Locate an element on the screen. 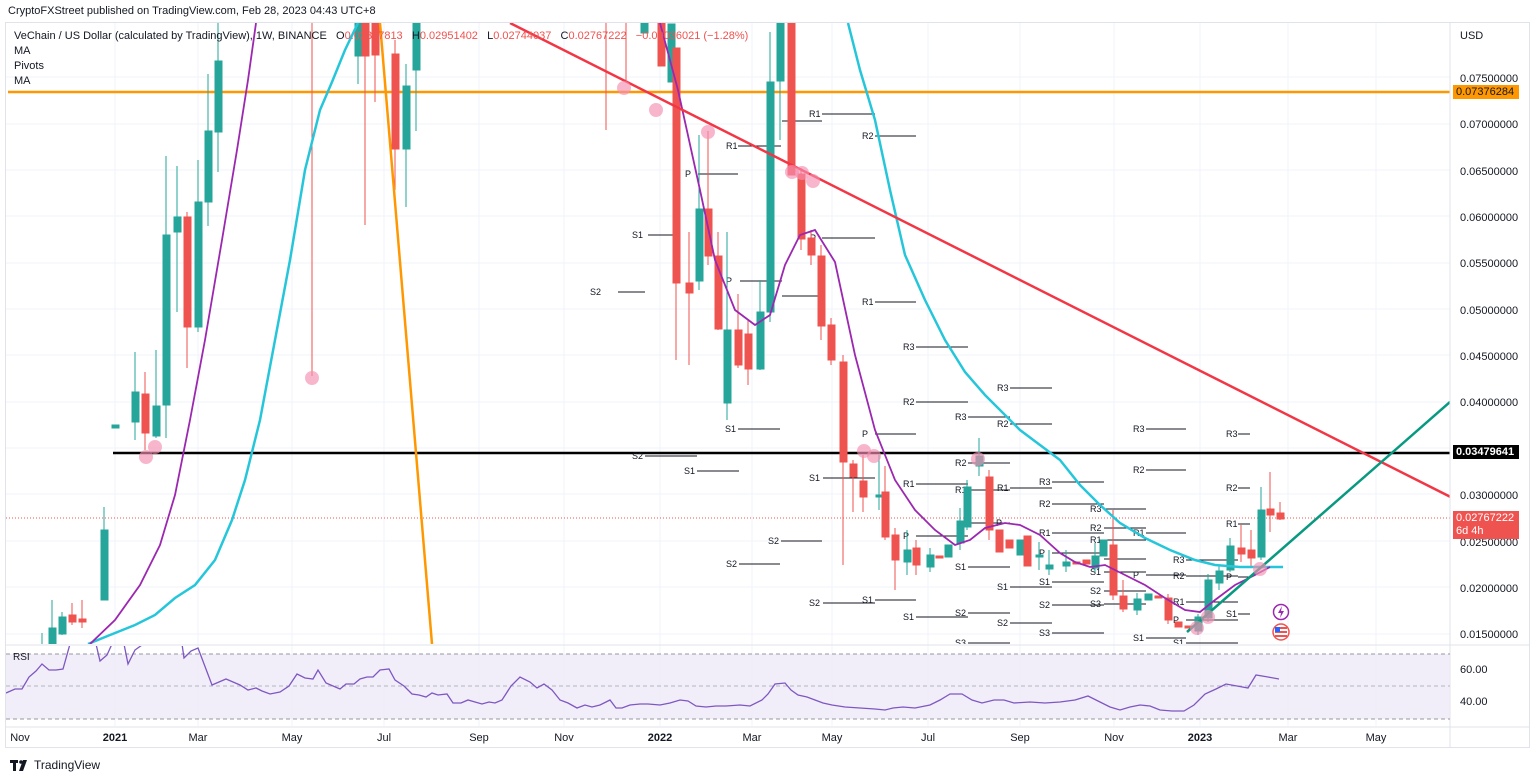 The width and height of the screenshot is (1536, 780). open-label: O is located at coordinates (340, 36).